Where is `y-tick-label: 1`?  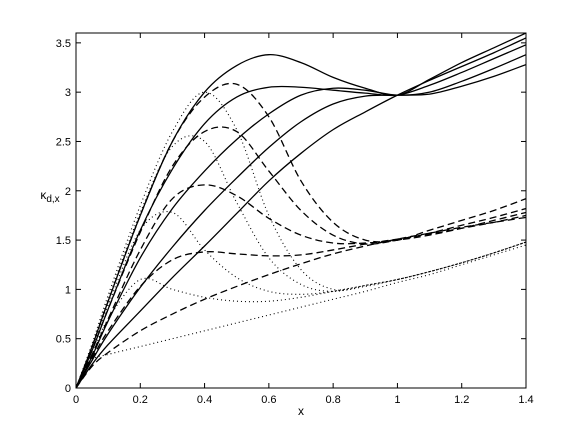
y-tick-label: 1 is located at coordinates (68, 290).